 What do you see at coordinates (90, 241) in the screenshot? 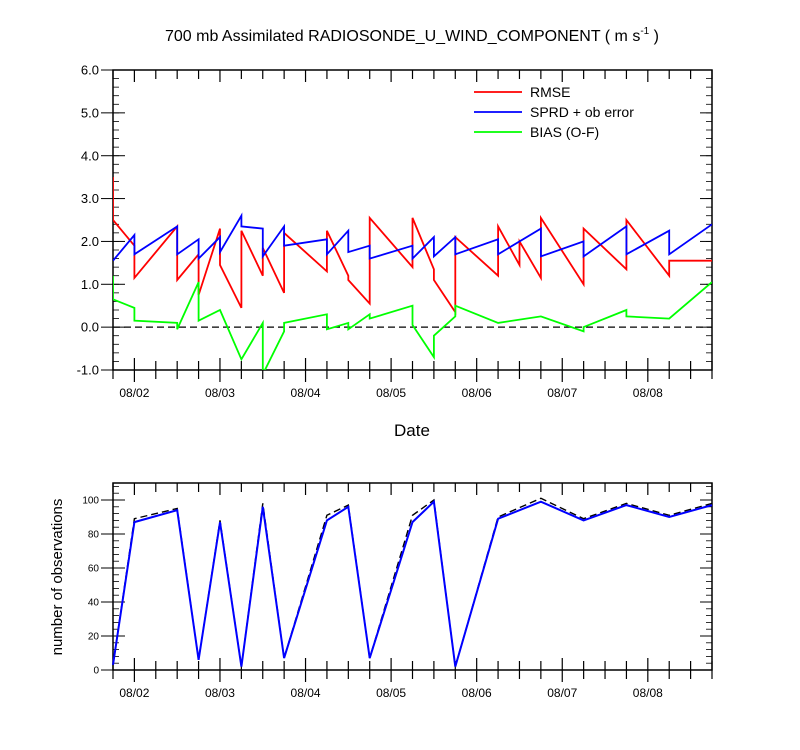
I see `top-y-tick-label: 2.0` at bounding box center [90, 241].